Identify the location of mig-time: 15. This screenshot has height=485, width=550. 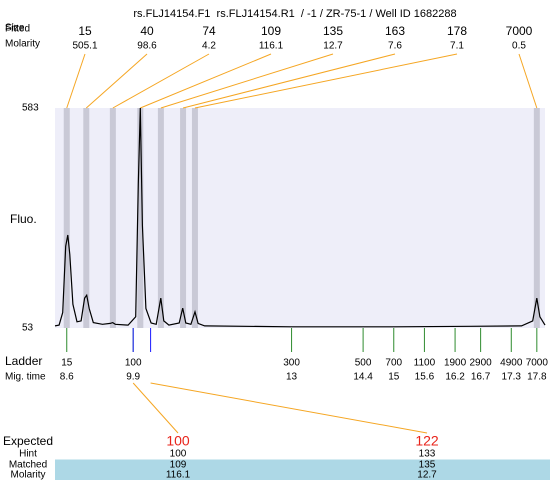
(394, 377).